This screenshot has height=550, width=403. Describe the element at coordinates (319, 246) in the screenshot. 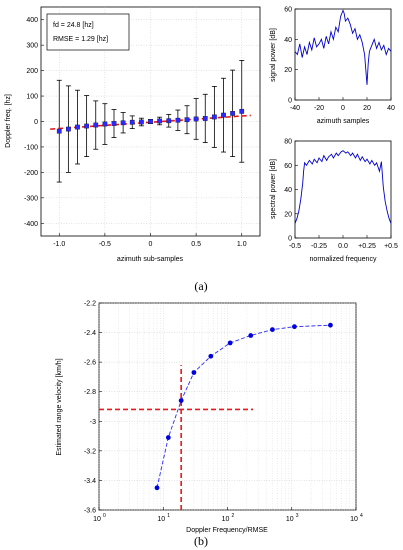

I see `x-tick-label: -0.25` at that location.